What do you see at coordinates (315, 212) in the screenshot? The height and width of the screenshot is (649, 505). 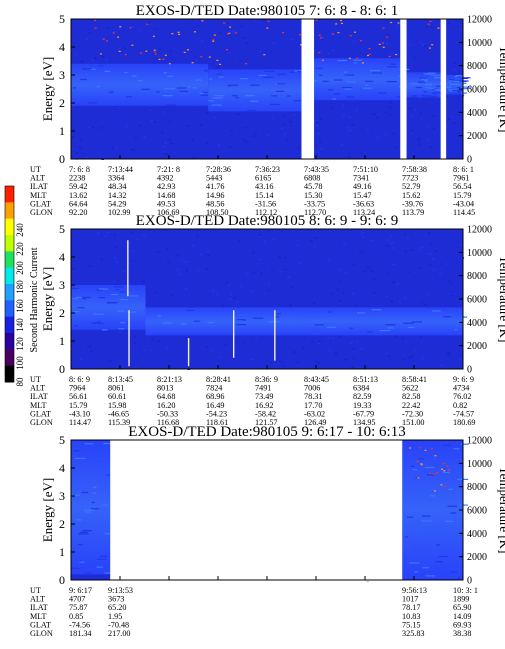 I see `orbit-value: 112.70` at bounding box center [315, 212].